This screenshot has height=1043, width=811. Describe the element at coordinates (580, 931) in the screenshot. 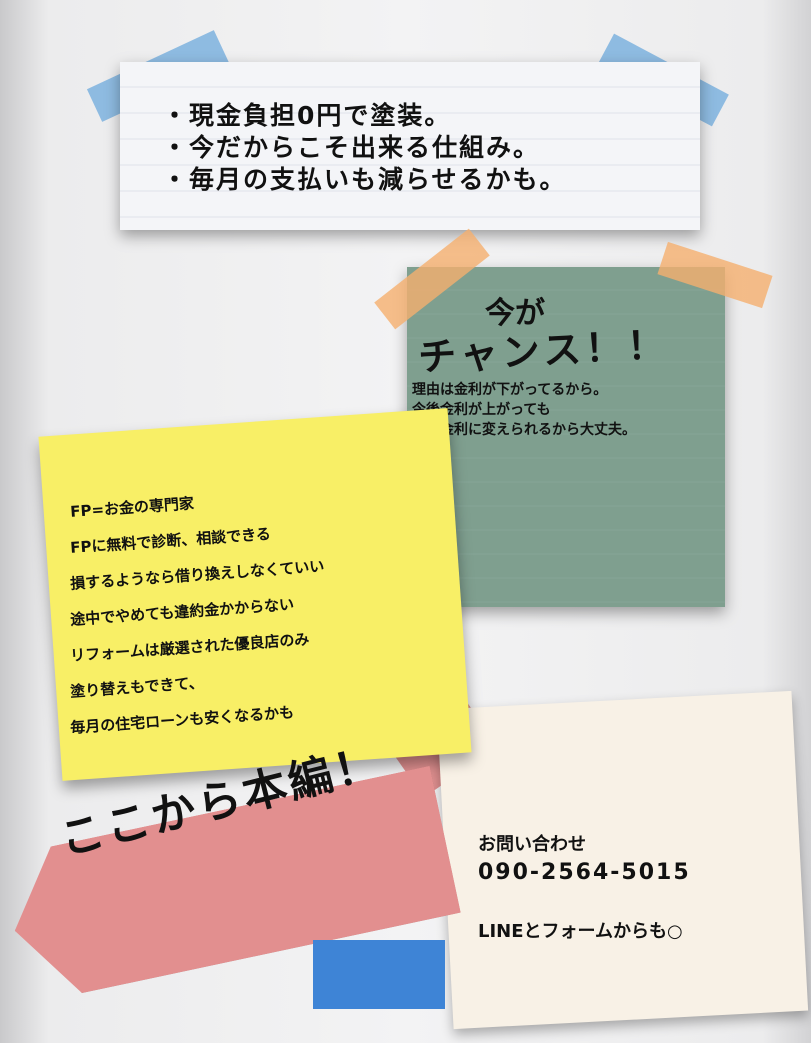

I see `contact-note: LINEとフォームからも○` at that location.